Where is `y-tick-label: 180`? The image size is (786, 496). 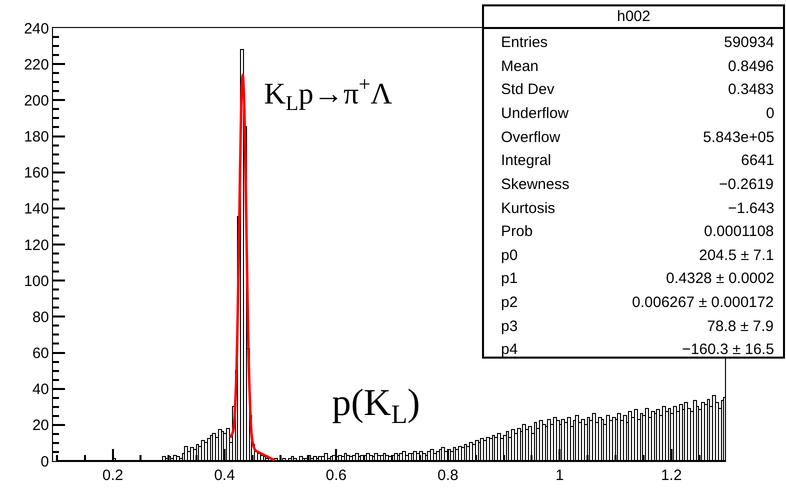
y-tick-label: 180 is located at coordinates (36, 137).